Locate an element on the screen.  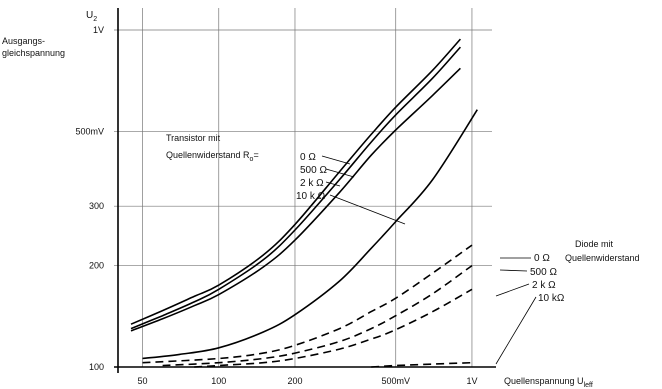
diode-label-0-ohm: 0 Ω is located at coordinates (542, 258).